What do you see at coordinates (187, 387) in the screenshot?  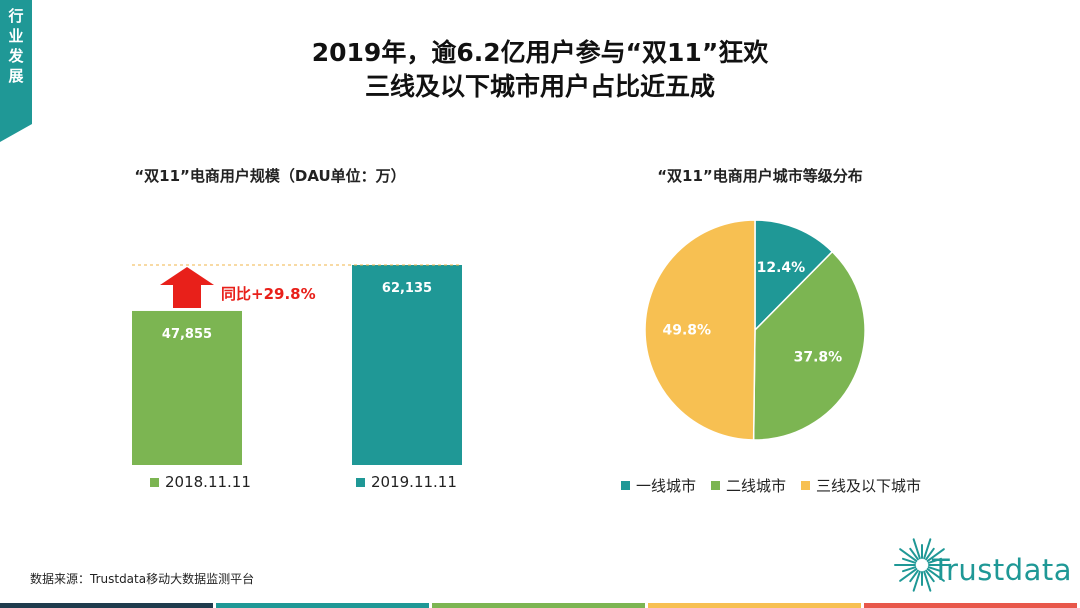 I see `bar-2018.11.11` at bounding box center [187, 387].